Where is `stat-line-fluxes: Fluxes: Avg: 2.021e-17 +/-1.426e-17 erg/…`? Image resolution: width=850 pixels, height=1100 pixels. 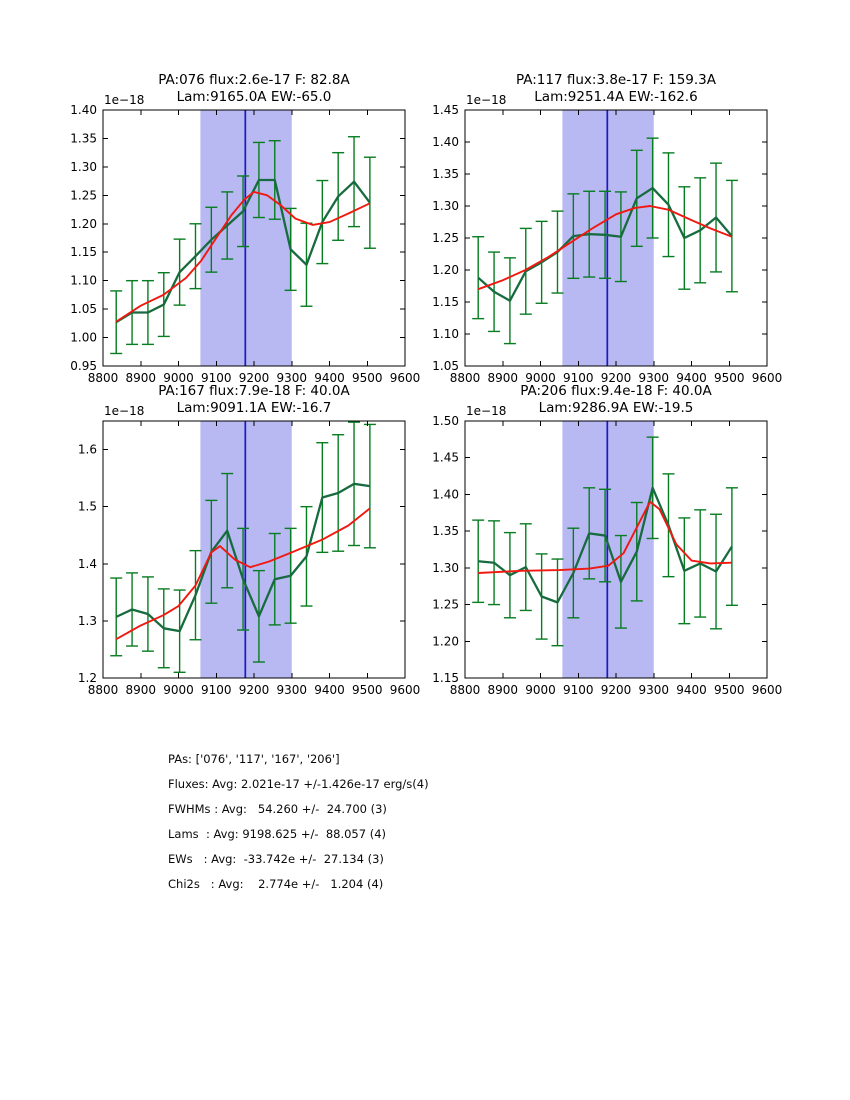
stat-line-fluxes: Fluxes: Avg: 2.021e-17 +/-1.426e-17 erg/… is located at coordinates (298, 784).